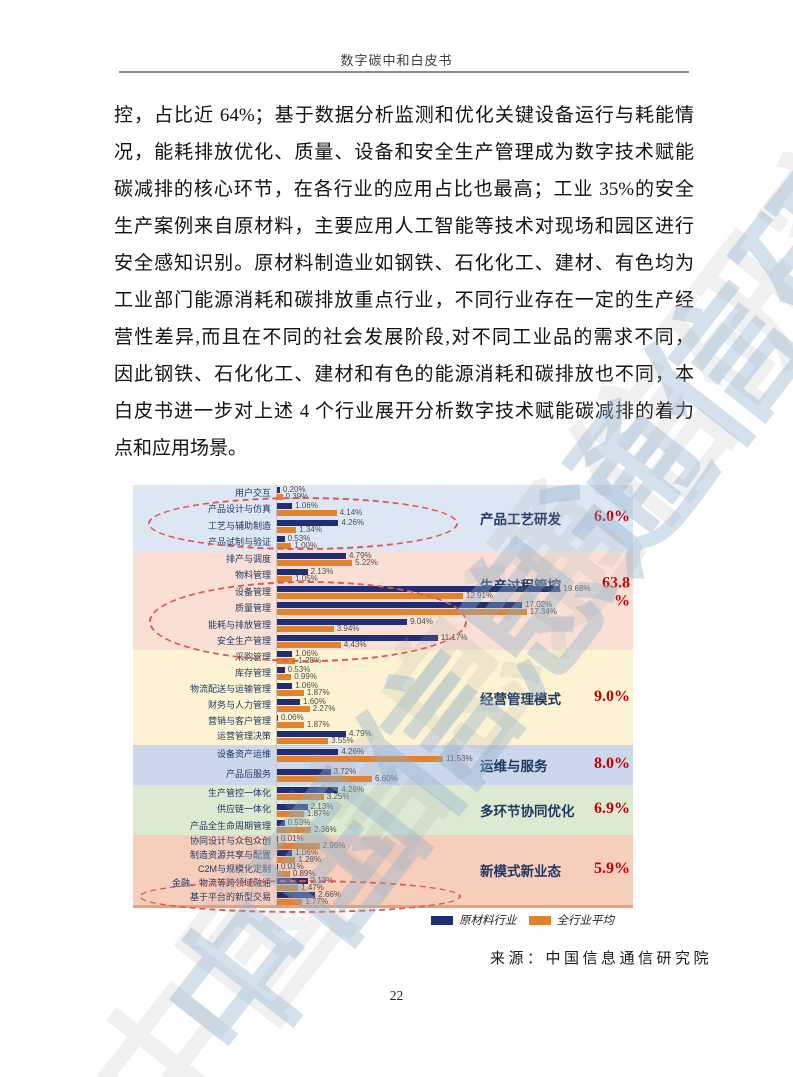 The image size is (793, 1077). What do you see at coordinates (404, 189) in the screenshot?
I see `body-text-line: 碳减排的核心环节，在各行业的应用占比也最高；工业 35%的安全` at bounding box center [404, 189].